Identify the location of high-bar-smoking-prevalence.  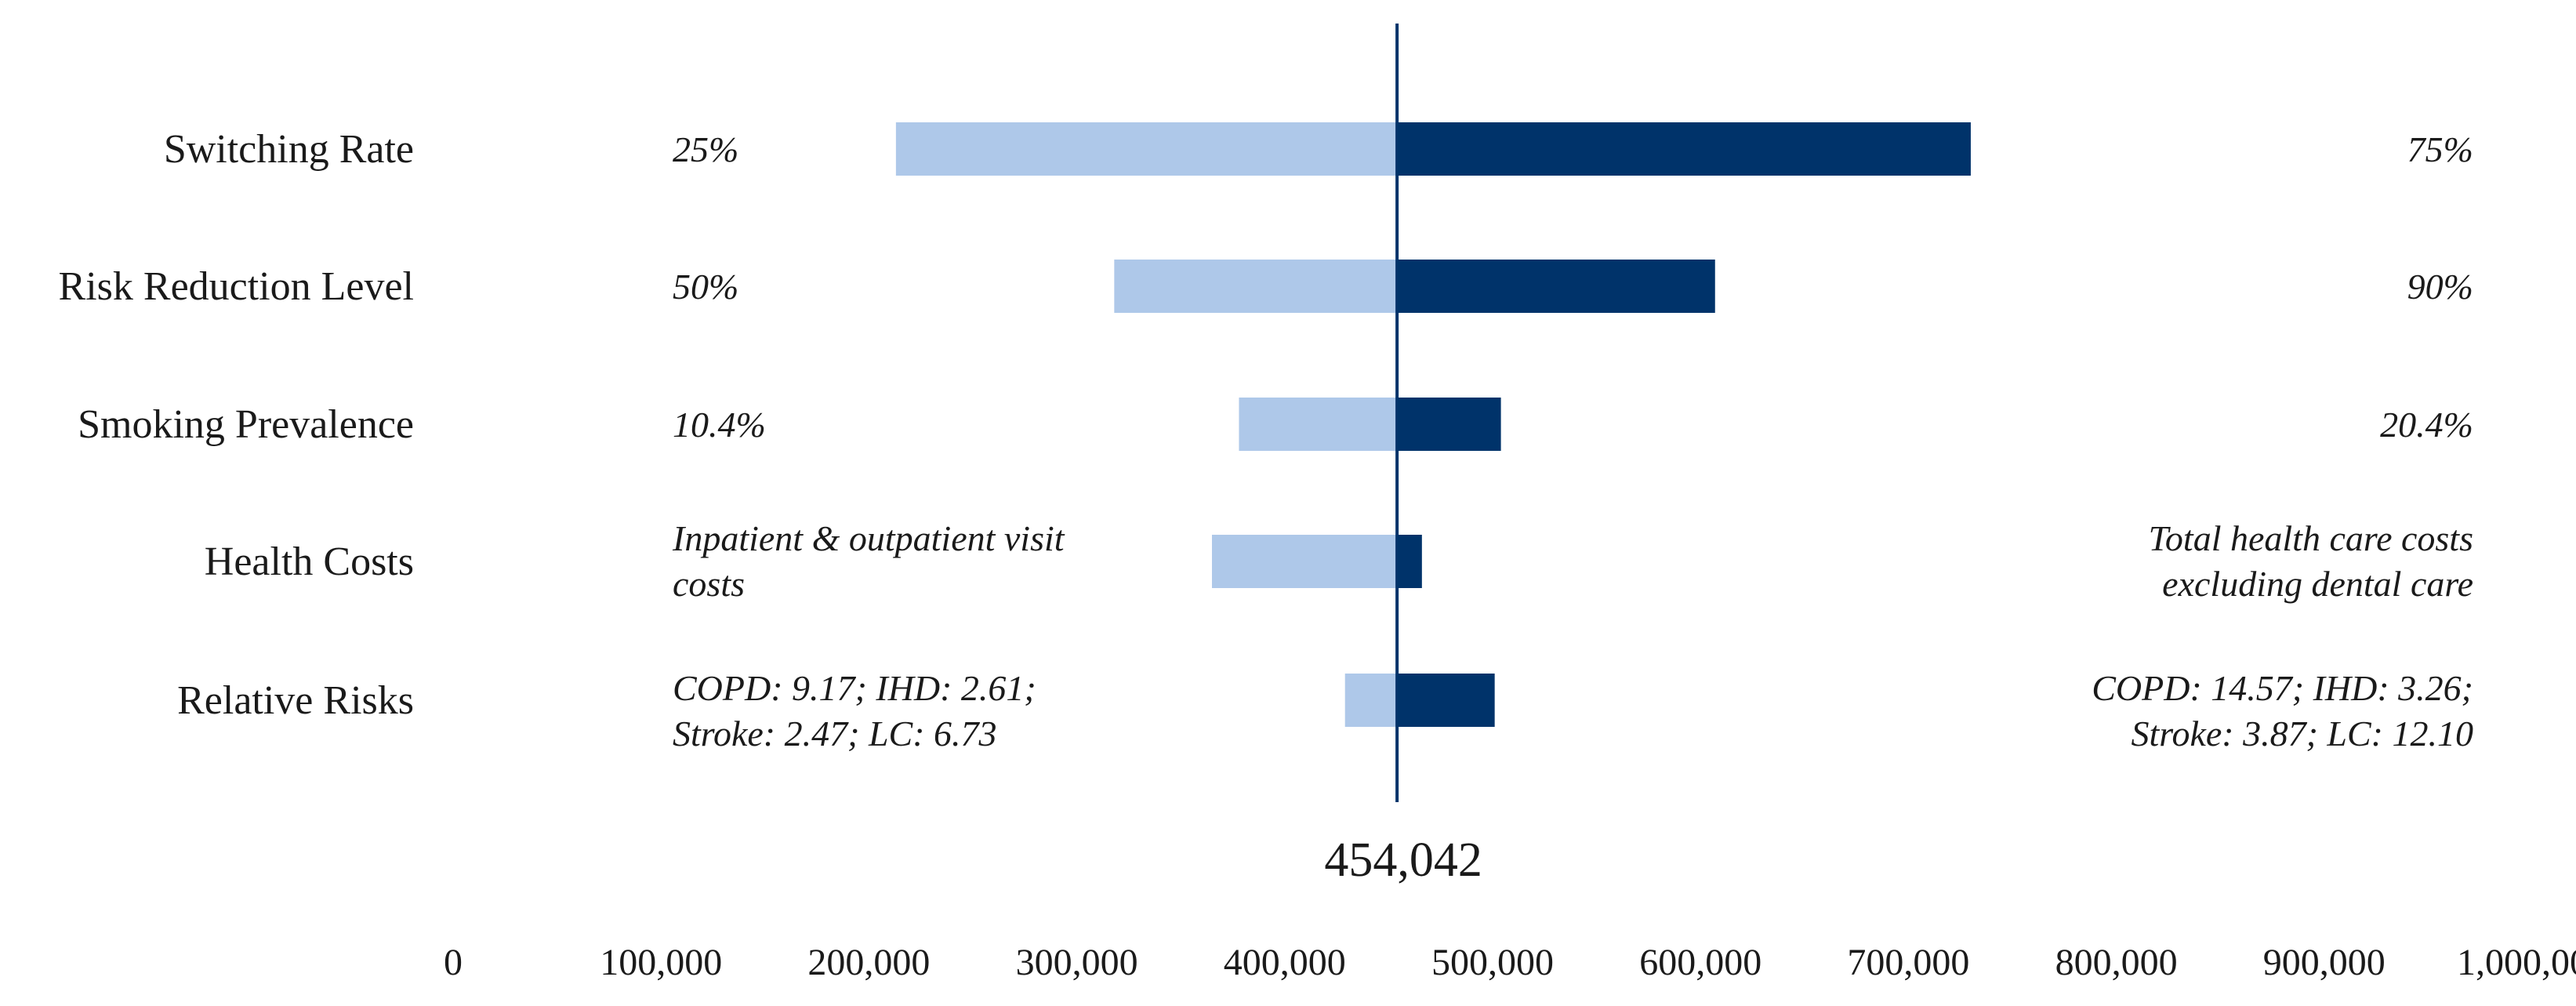
(1449, 424).